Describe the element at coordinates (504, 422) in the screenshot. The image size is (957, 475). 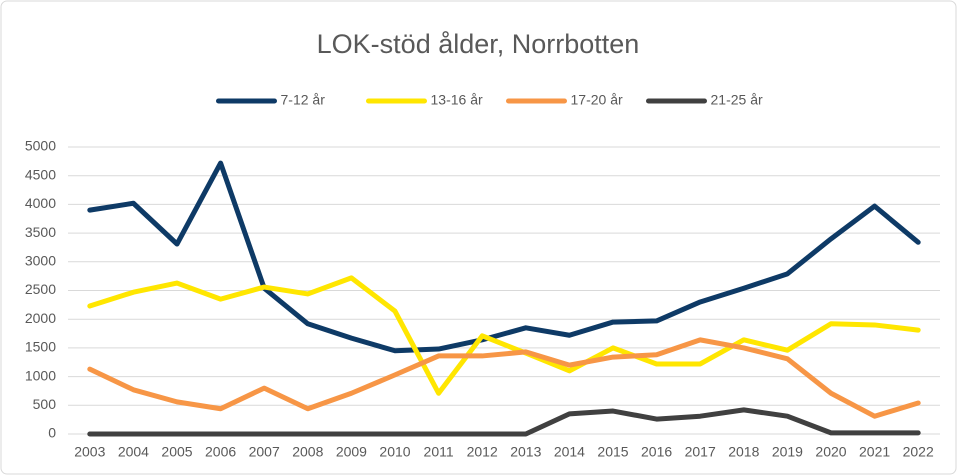
I see `series-line` at that location.